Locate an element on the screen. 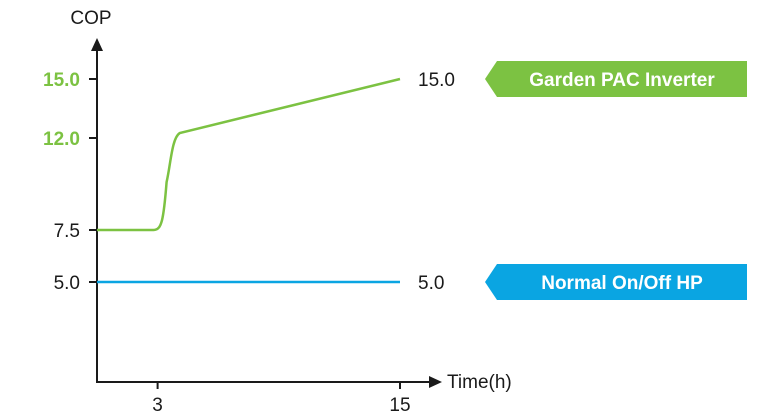 This screenshot has width=765, height=416. x-tick-label: 15 is located at coordinates (399, 405).